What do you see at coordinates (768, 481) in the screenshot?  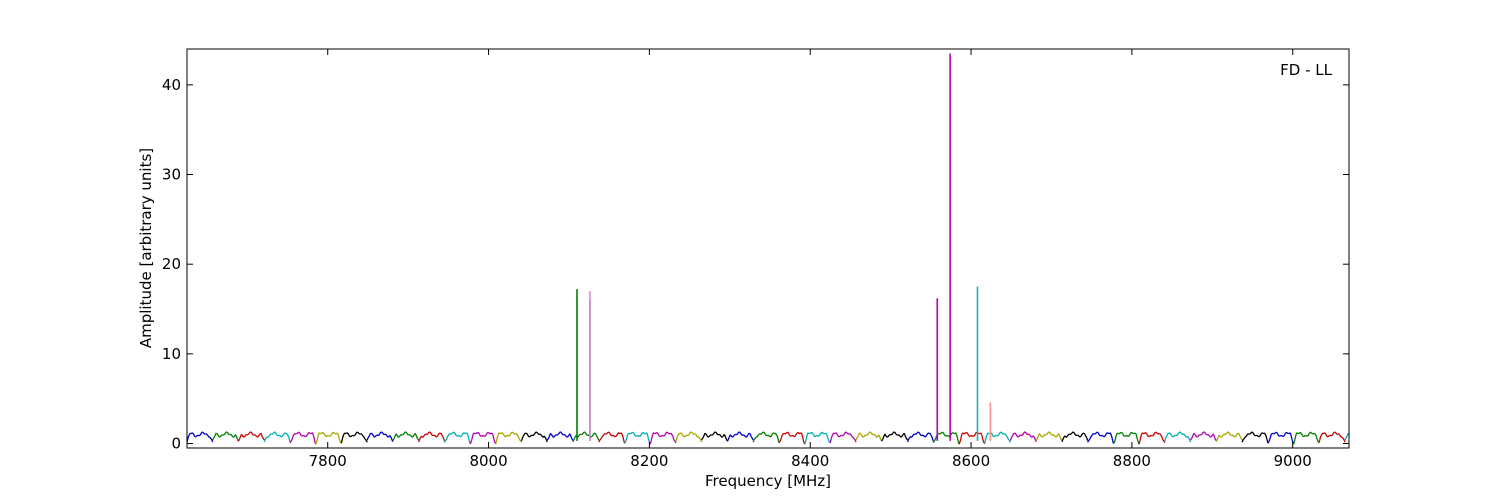 I see `x-axis-label: Frequency [MHz]` at bounding box center [768, 481].